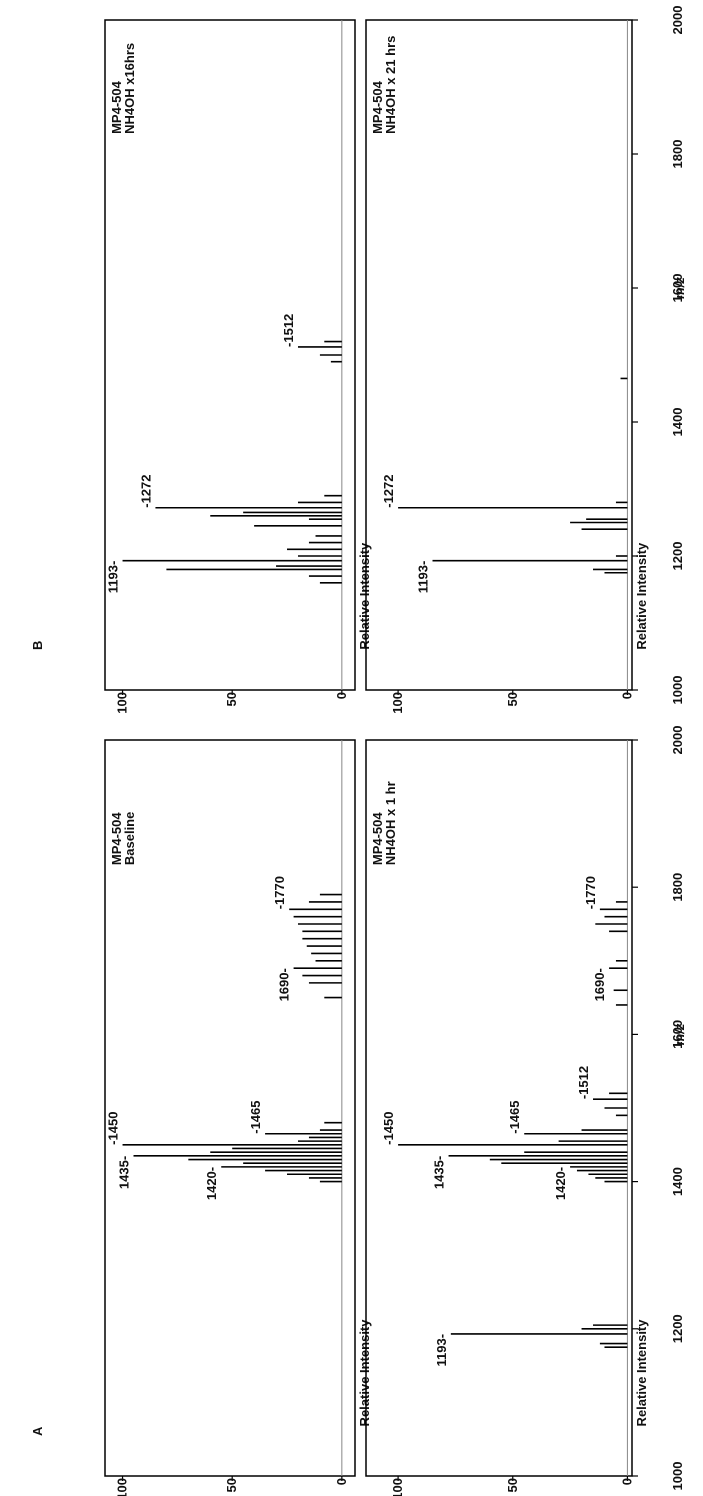 The height and width of the screenshot is (1496, 703). What do you see at coordinates (390, 823) in the screenshot?
I see `panel-annotation: NH4OH x 1 hr` at bounding box center [390, 823].